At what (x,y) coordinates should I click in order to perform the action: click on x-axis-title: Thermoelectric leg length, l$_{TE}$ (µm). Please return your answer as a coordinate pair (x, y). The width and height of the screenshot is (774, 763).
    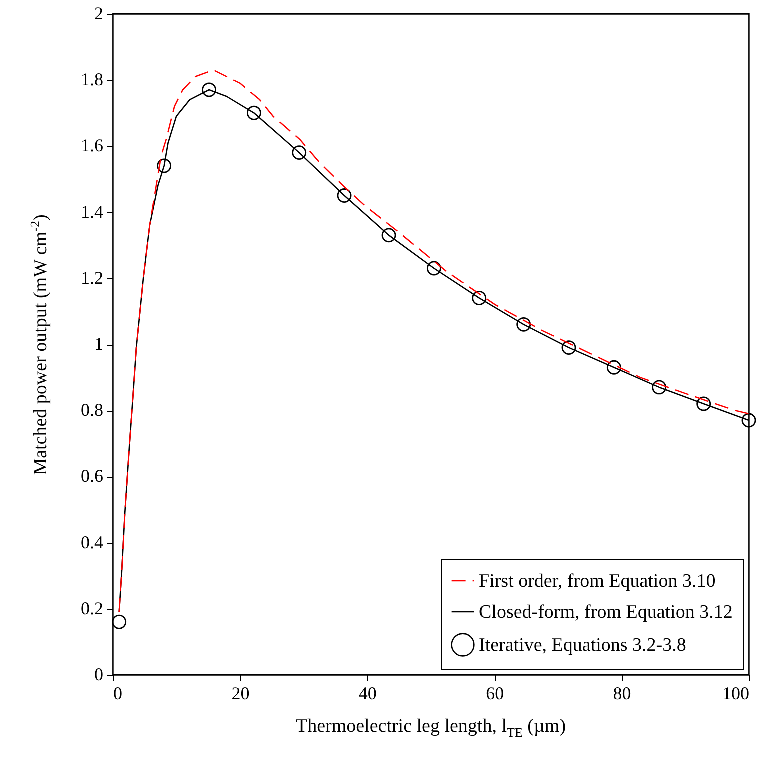
    Looking at the image, I should click on (431, 728).